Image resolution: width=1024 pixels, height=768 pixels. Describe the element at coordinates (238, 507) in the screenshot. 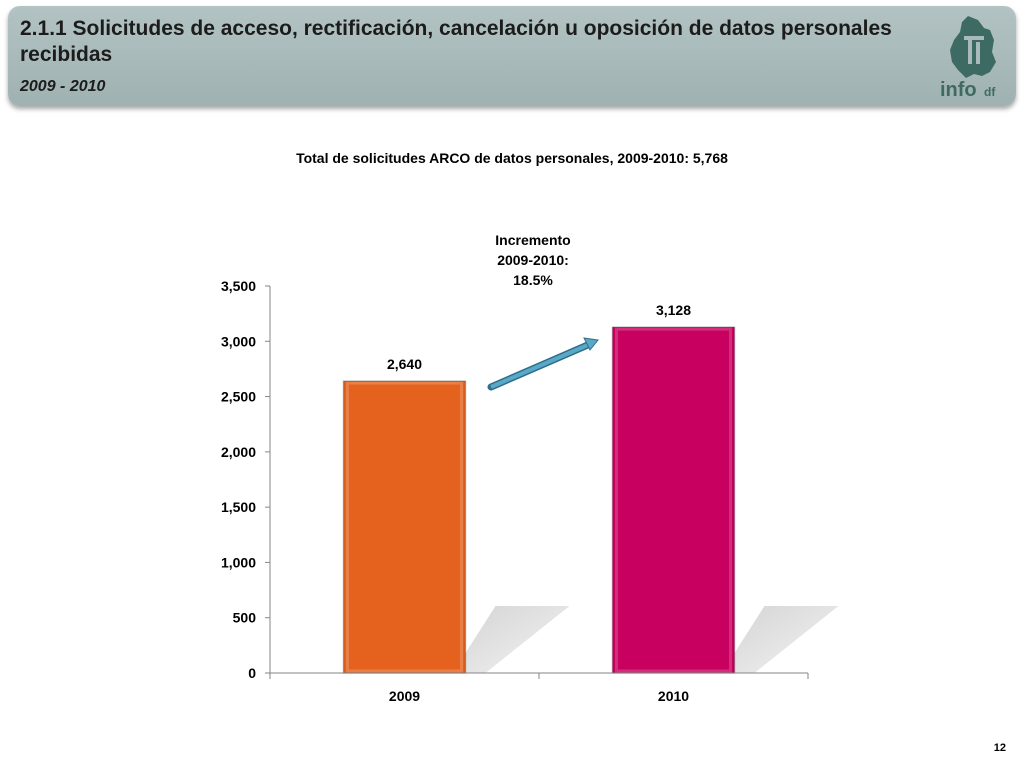

I see `y-tick-label: 1,500` at that location.